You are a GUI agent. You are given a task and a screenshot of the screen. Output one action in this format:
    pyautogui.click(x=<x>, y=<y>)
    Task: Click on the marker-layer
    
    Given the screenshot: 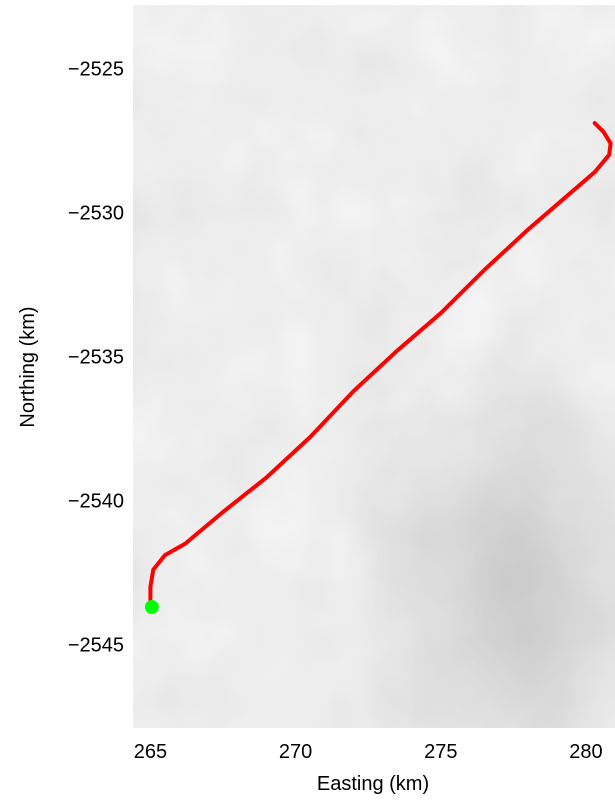 What is the action you would take?
    pyautogui.click(x=152, y=607)
    